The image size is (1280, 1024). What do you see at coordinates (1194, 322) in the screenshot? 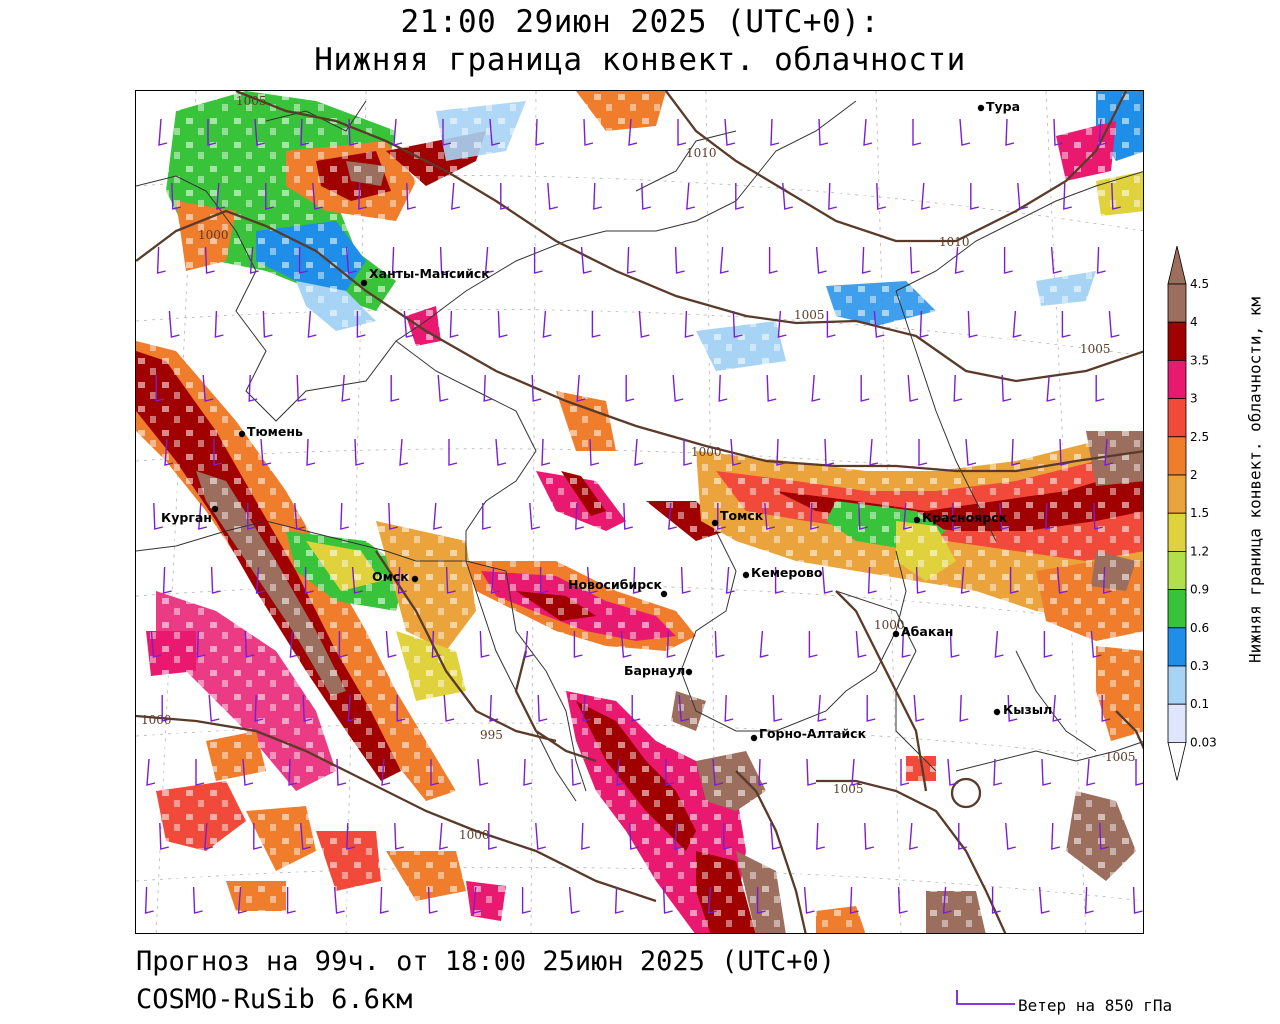
I see `colorbar-tick-label: 4` at bounding box center [1194, 322].